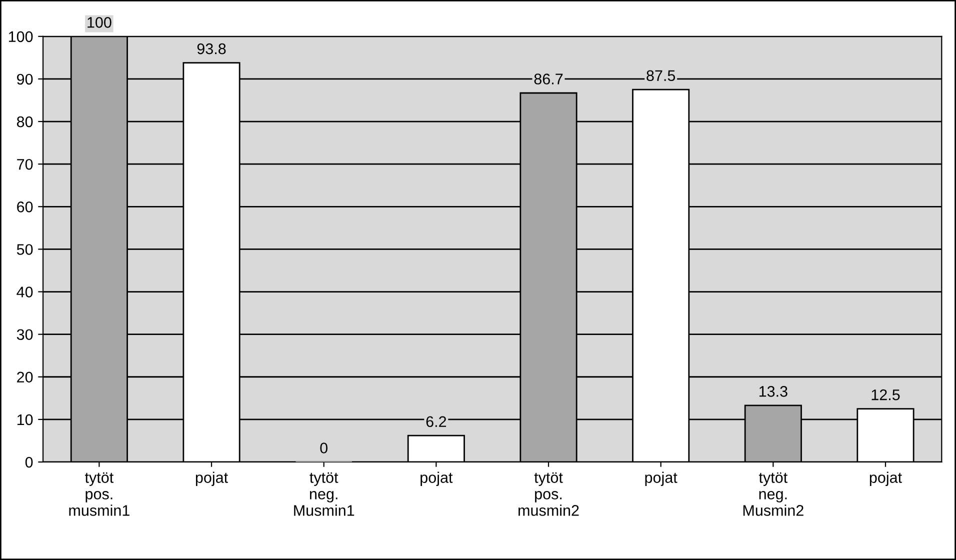 The height and width of the screenshot is (560, 956). I want to click on y-tick-label: 50, so click(24, 249).